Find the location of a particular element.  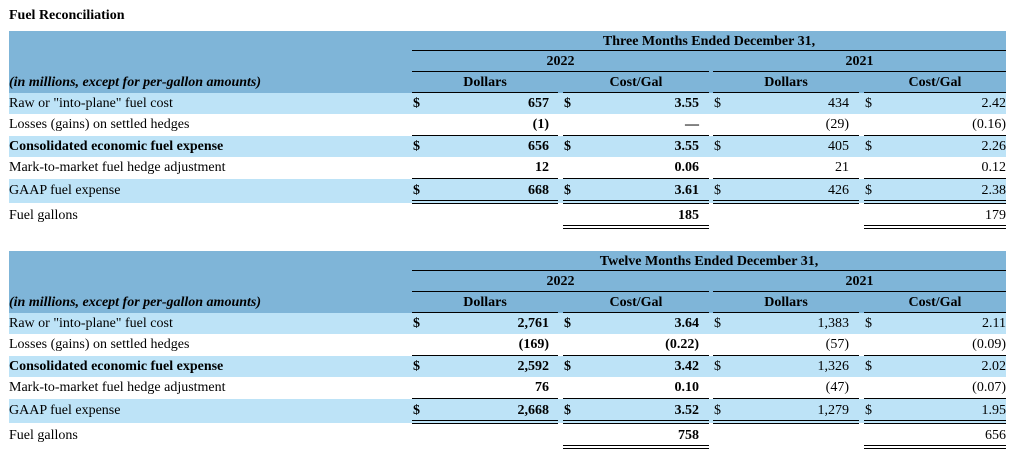

value-costgal-prior: 2.02 is located at coordinates (994, 366).